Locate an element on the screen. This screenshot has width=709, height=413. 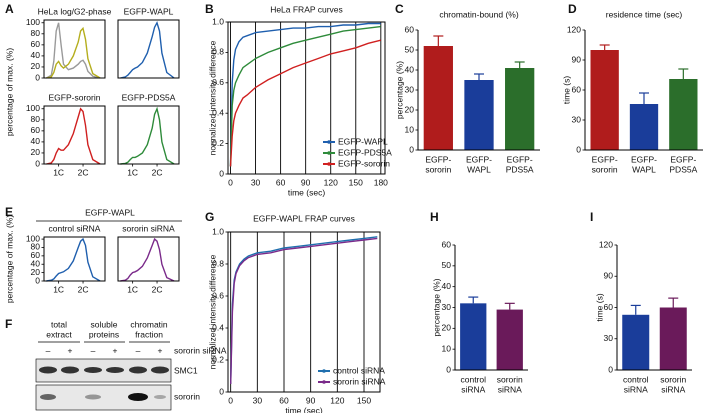
condition-label: sororin siRNA is located at coordinates (200, 350).